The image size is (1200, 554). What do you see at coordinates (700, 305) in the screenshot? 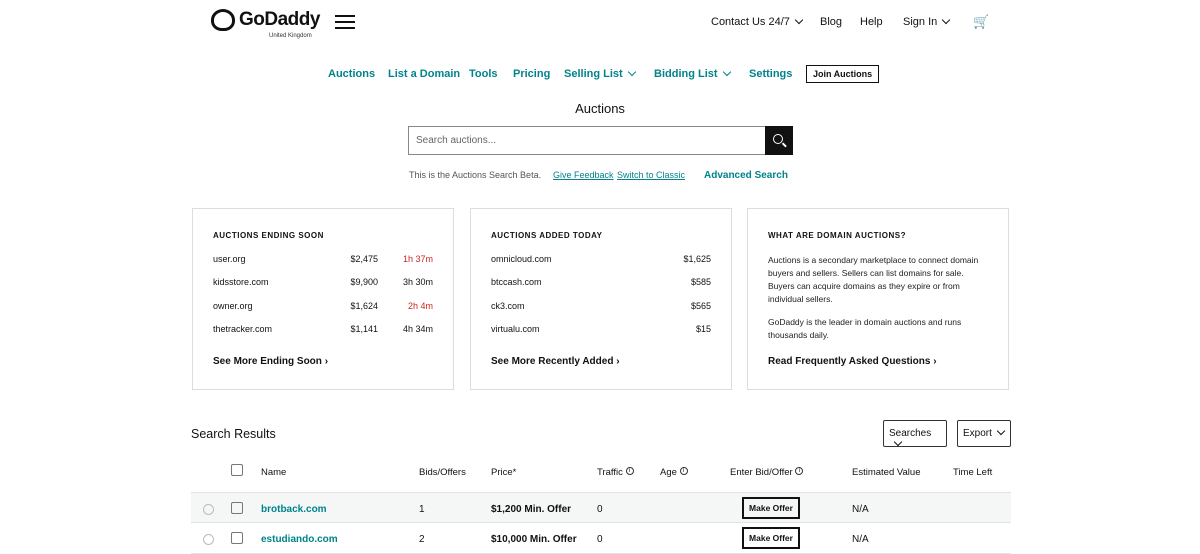
I see `price: $565` at bounding box center [700, 305].